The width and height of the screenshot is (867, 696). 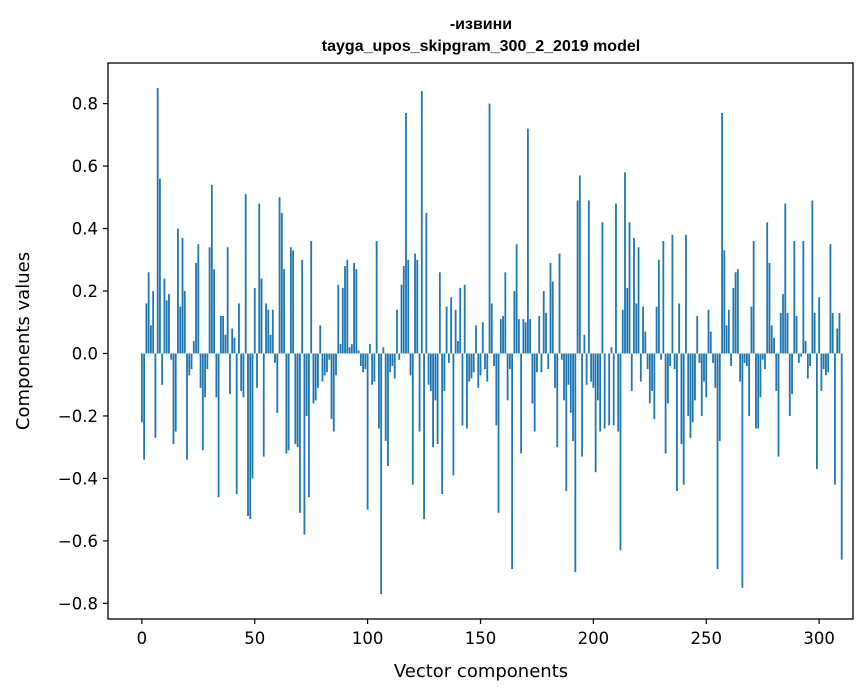 What do you see at coordinates (481, 46) in the screenshot?
I see `chart-title-line2: tayga_upos_skipgram_300_2_2019 model` at bounding box center [481, 46].